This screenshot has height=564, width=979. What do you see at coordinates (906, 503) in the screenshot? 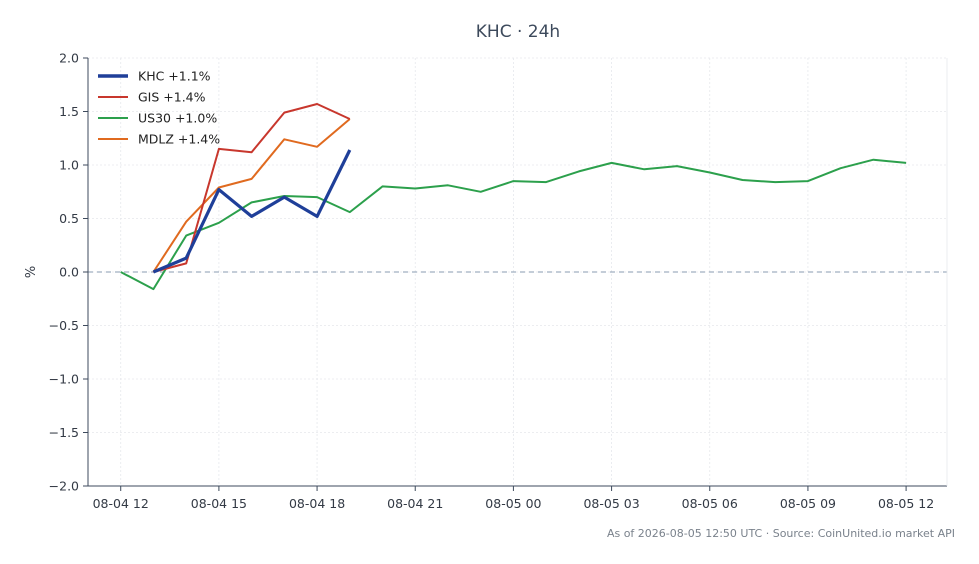
I see `x-tick-label: 08-05 12` at bounding box center [906, 503].